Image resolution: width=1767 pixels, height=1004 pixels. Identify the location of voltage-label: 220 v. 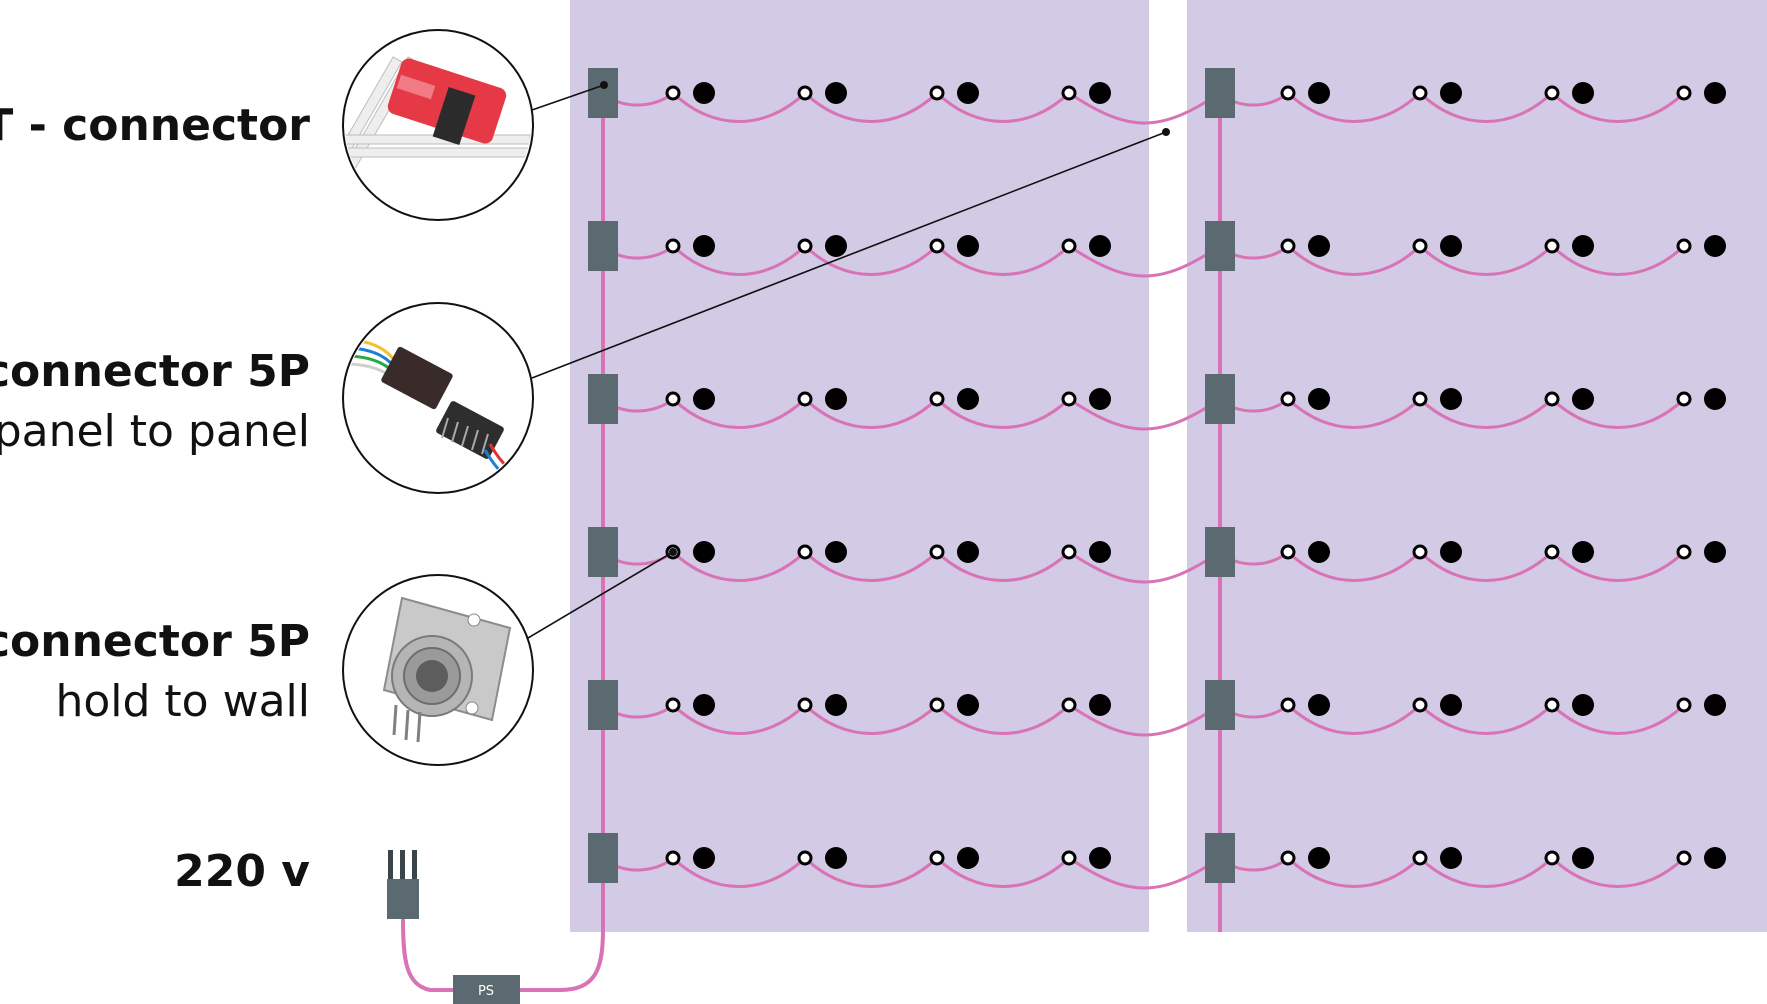
(242, 871).